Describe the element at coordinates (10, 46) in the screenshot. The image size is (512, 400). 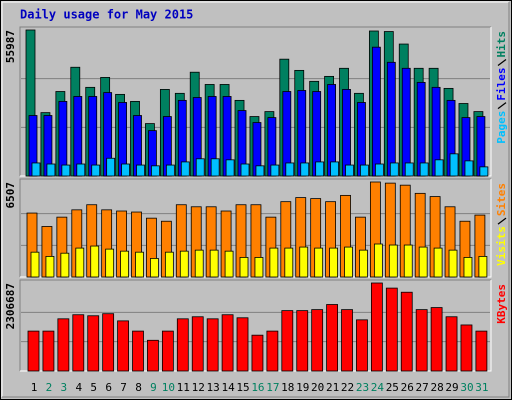
I see `y-tick-label: 55987` at that location.